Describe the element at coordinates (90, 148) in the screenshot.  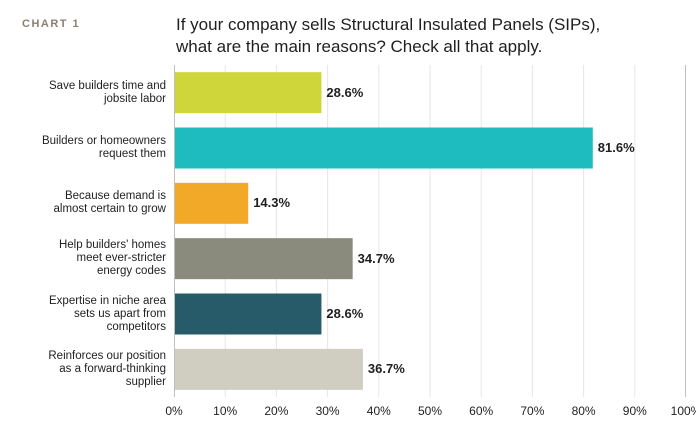
I see `category-label: Builders or homeowners request them` at that location.